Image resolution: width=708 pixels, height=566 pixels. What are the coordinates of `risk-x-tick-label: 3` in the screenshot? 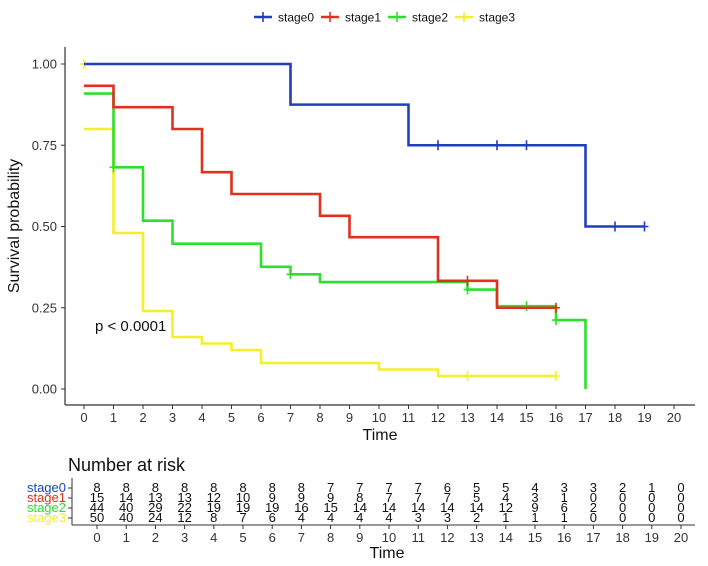 It's located at (184, 537).